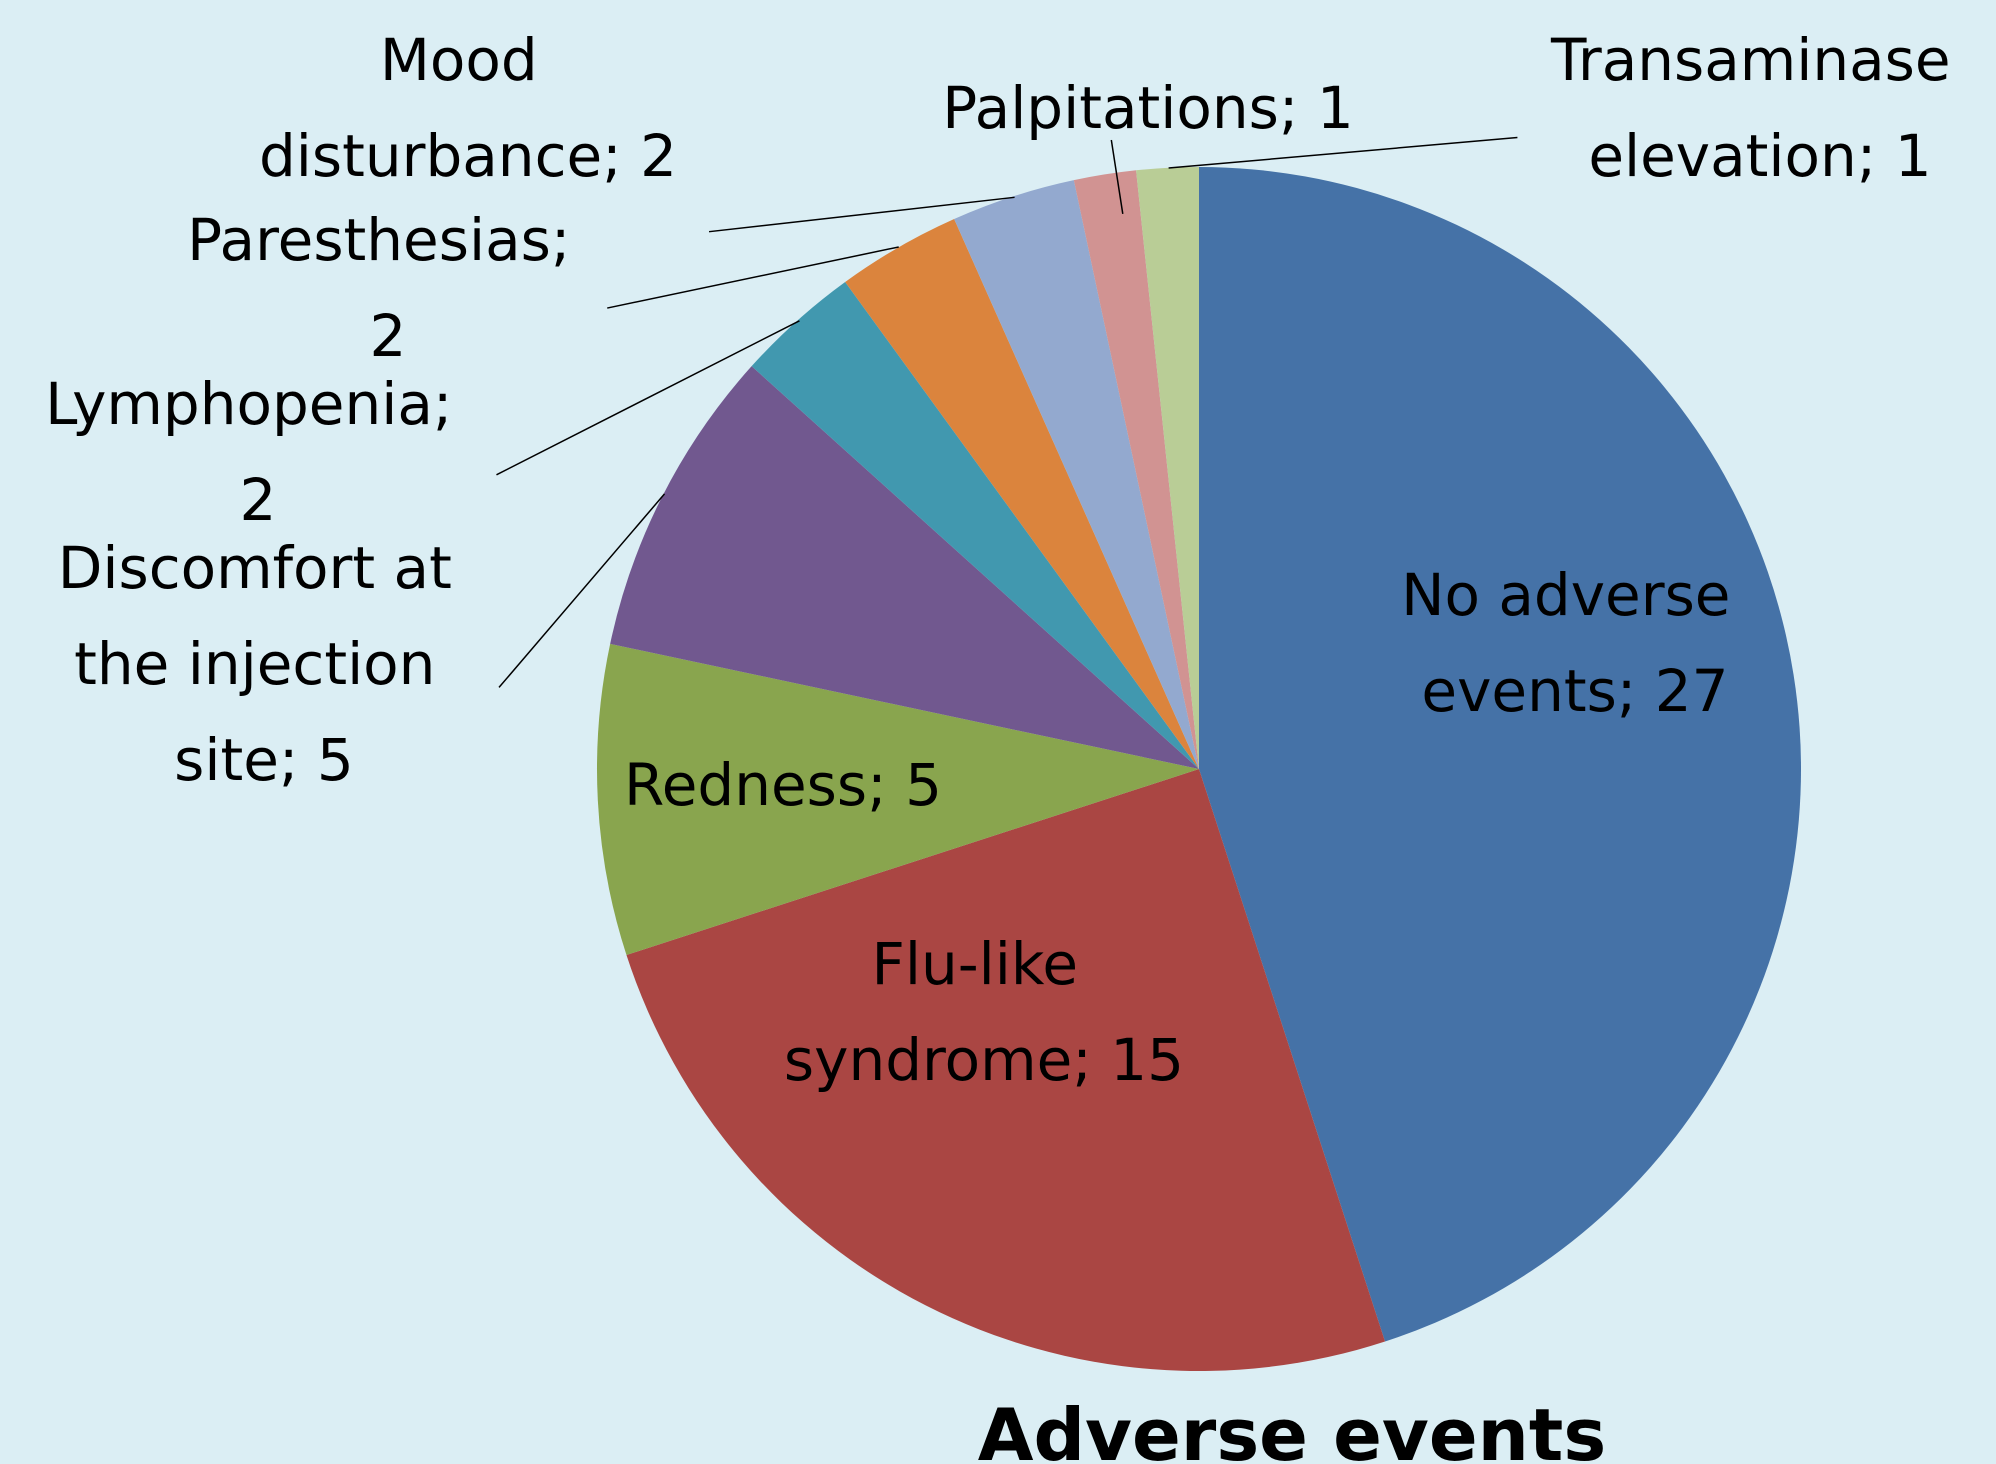 The width and height of the screenshot is (1996, 1464). I want to click on data-label: Mood disturbance; 2, so click(468, 108).